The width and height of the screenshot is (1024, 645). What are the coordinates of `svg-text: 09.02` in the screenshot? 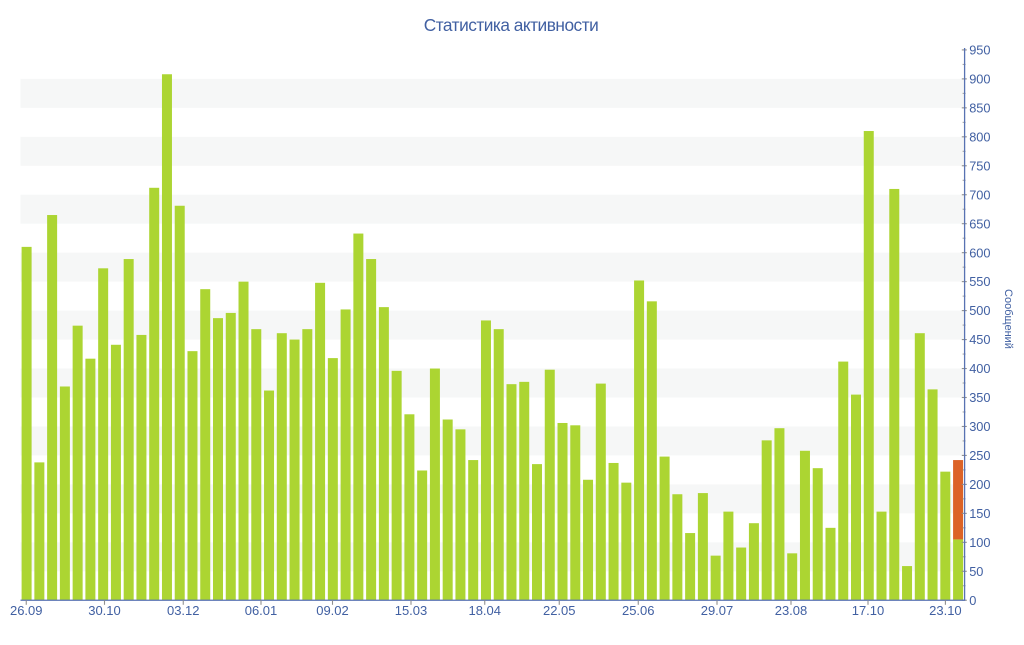 It's located at (332, 610).